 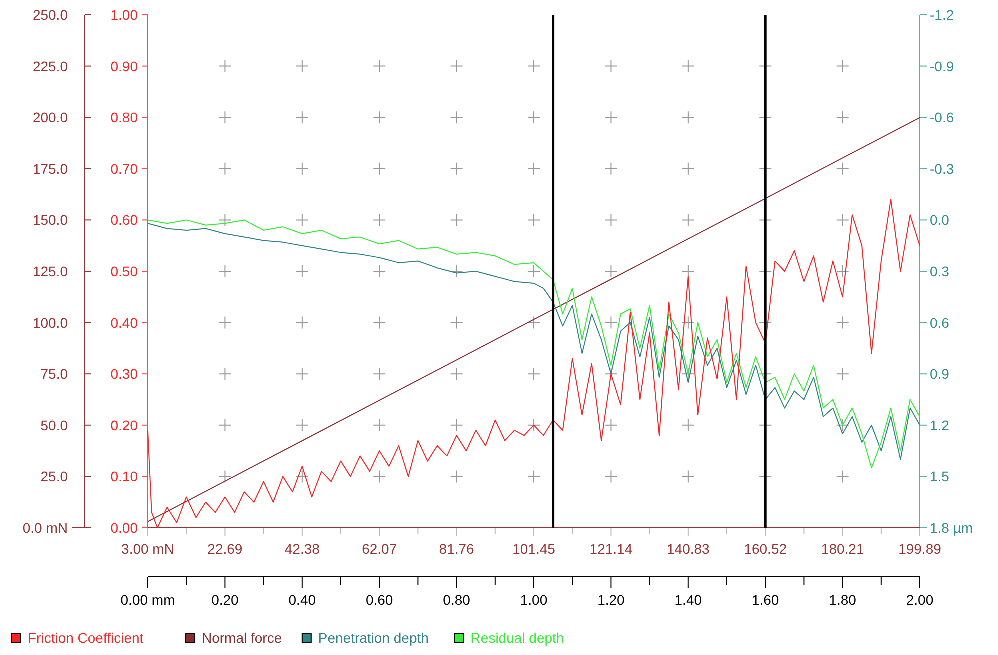 What do you see at coordinates (766, 549) in the screenshot?
I see `x2-tick-label: 160.52` at bounding box center [766, 549].